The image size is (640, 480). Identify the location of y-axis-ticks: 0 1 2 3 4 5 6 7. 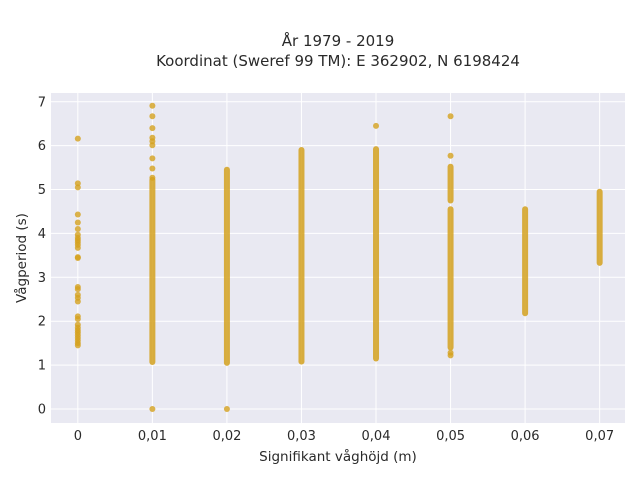
(42, 256).